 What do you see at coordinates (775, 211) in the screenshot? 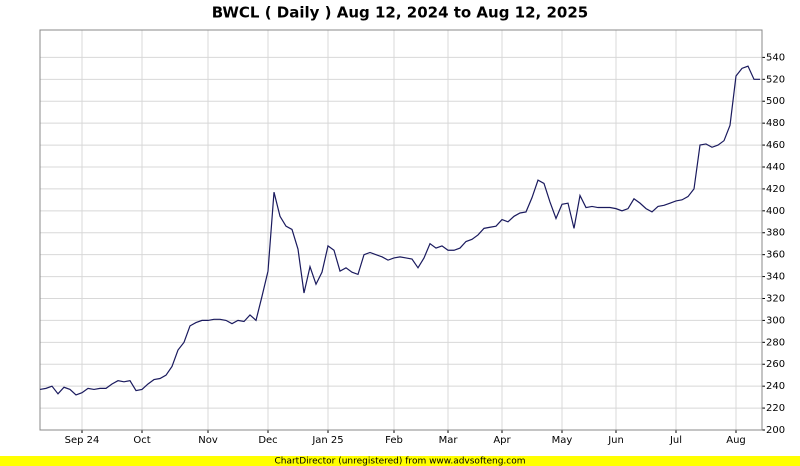
I see `y-tick-label: 400` at bounding box center [775, 211].